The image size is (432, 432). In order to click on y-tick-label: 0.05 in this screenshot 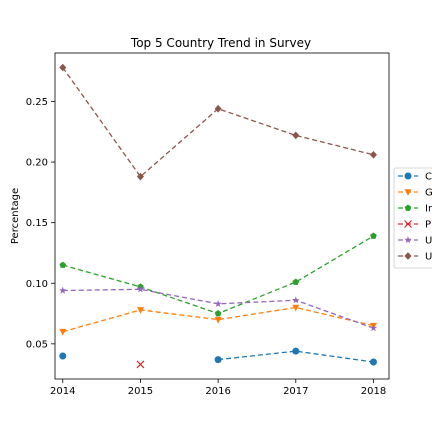, I will do `click(37, 344)`.